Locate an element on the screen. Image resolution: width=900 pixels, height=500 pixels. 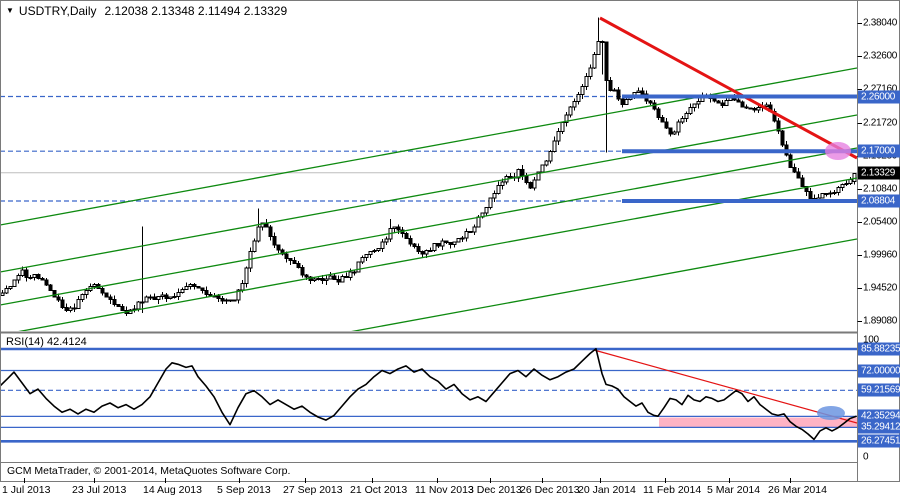
rsi-cross-ellipse is located at coordinates (831, 413).